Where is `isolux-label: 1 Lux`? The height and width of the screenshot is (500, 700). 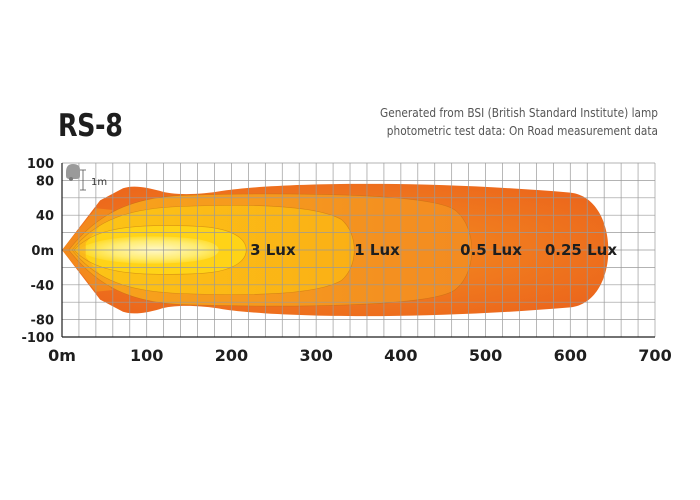 isolux-label: 1 Lux is located at coordinates (377, 250).